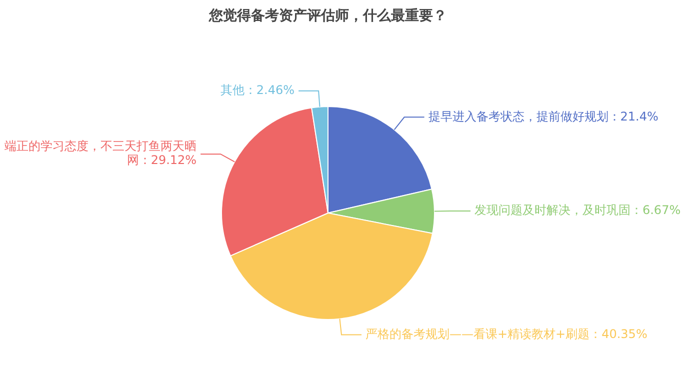 This screenshot has width=694, height=381. I want to click on chart-title: 您觉得备考资产评估师，什么最重要？, so click(328, 16).